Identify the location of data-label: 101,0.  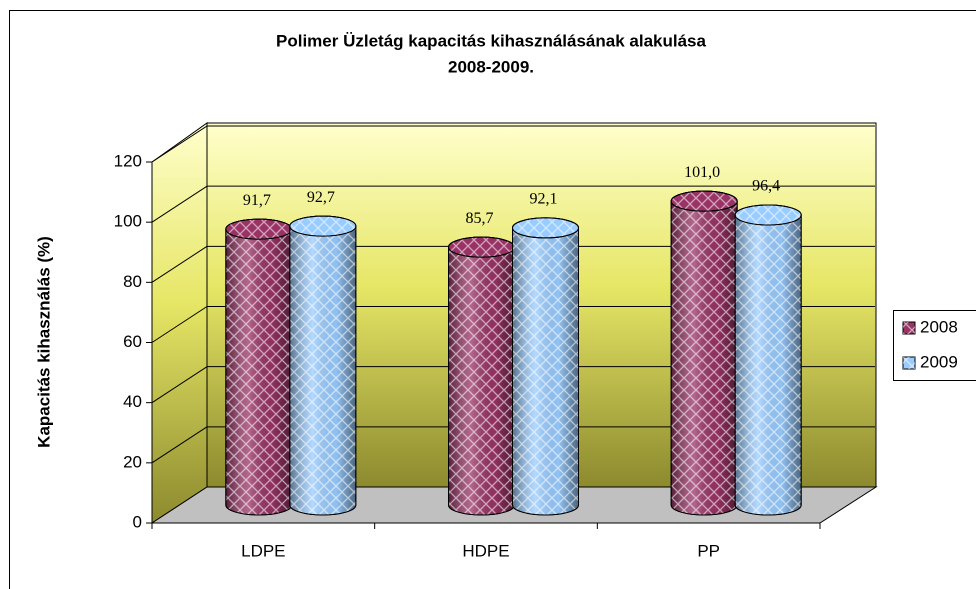
(702, 172).